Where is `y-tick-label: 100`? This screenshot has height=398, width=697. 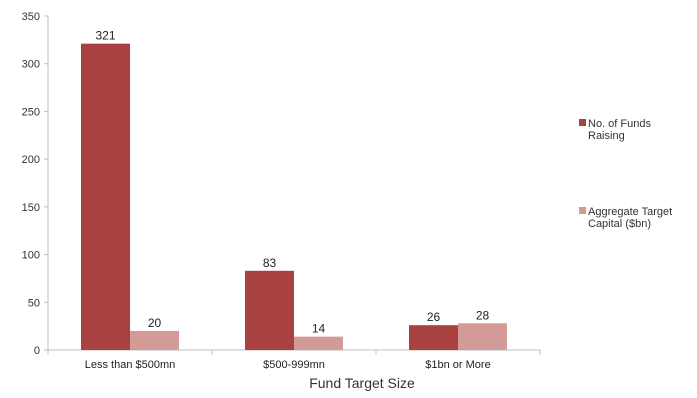 y-tick-label: 100 is located at coordinates (31, 256).